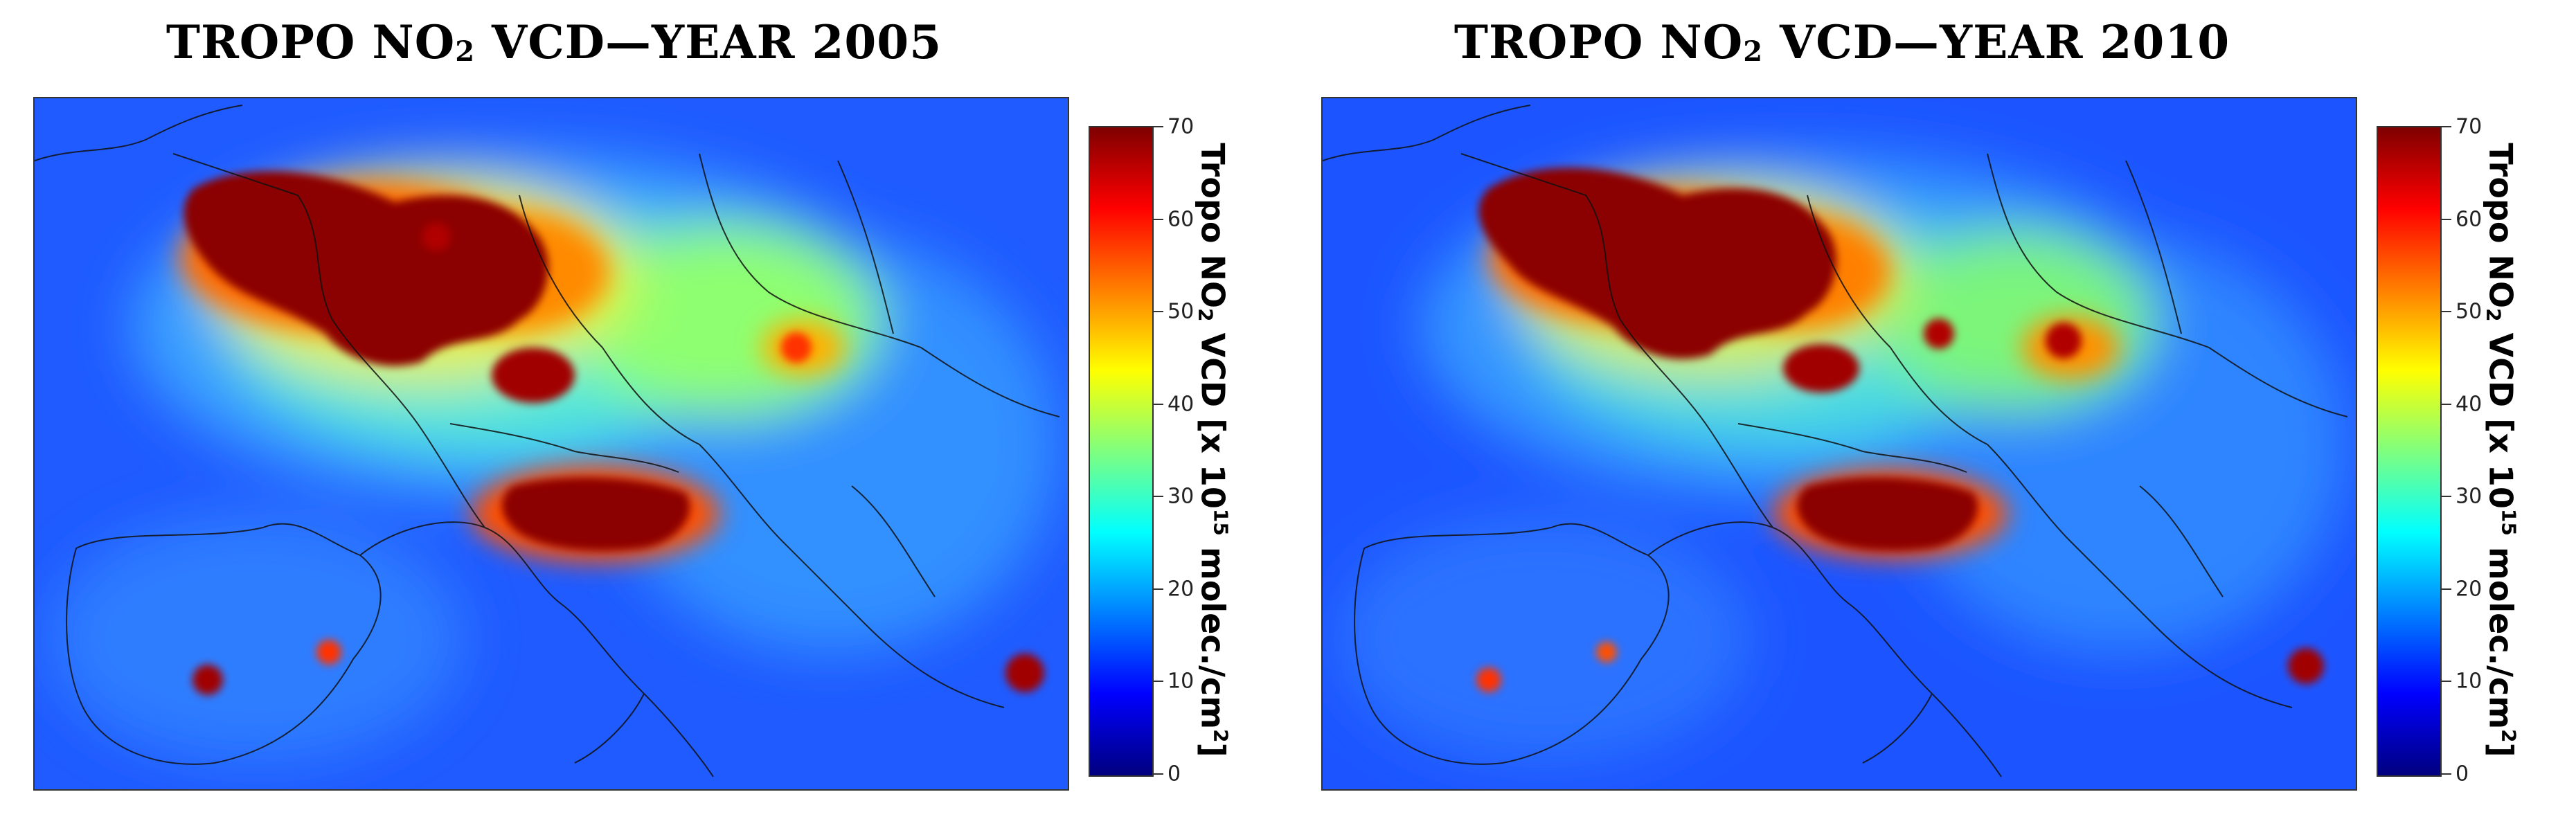 The image size is (2576, 828). I want to click on colorbar-2005, so click(1121, 451).